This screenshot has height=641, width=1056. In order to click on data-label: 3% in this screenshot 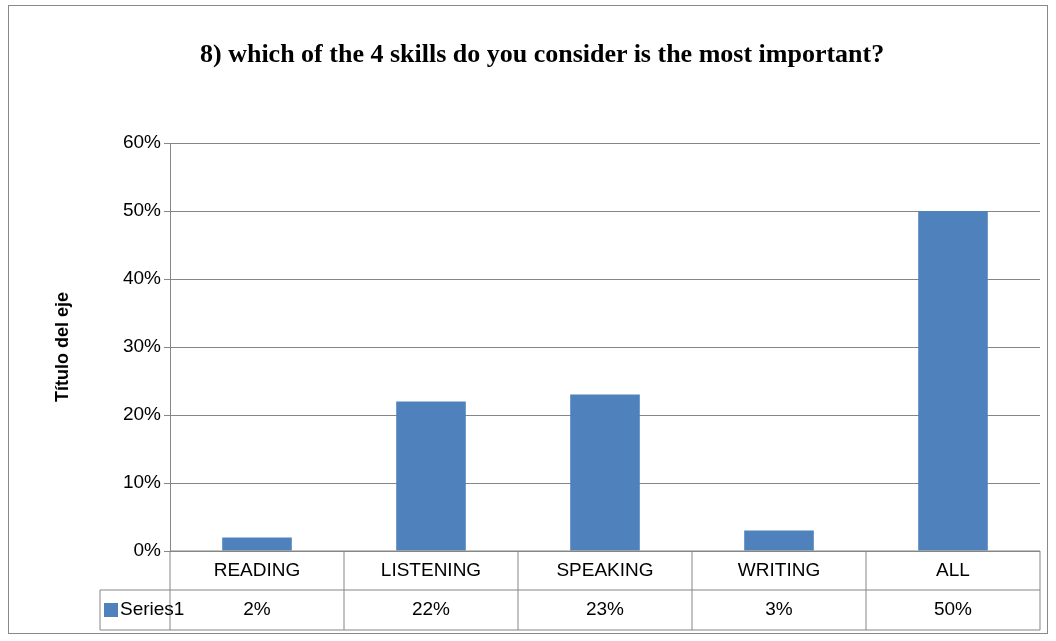, I will do `click(779, 609)`.